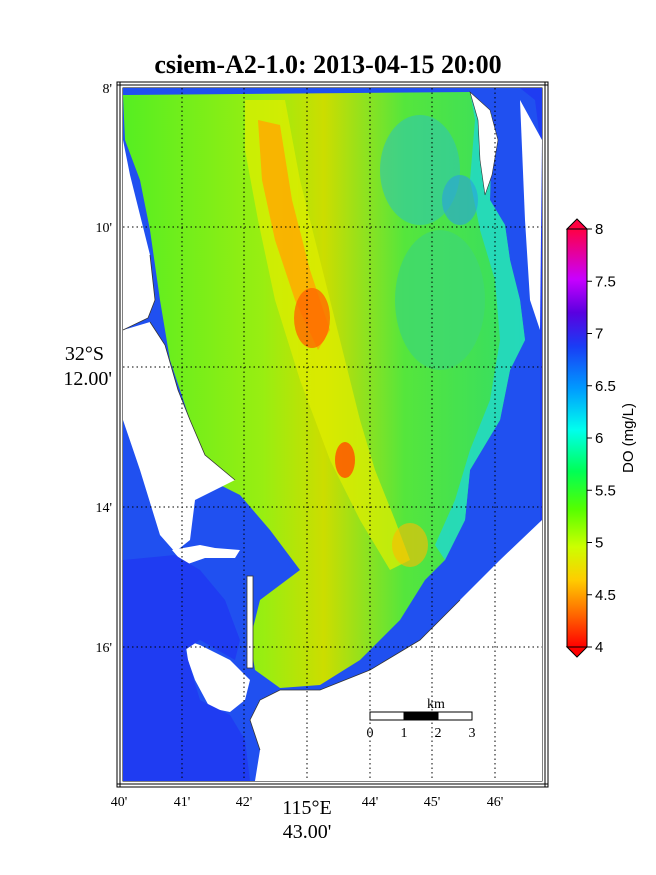 The width and height of the screenshot is (656, 875). I want to click on colorbar-max-arrow, so click(577, 224).